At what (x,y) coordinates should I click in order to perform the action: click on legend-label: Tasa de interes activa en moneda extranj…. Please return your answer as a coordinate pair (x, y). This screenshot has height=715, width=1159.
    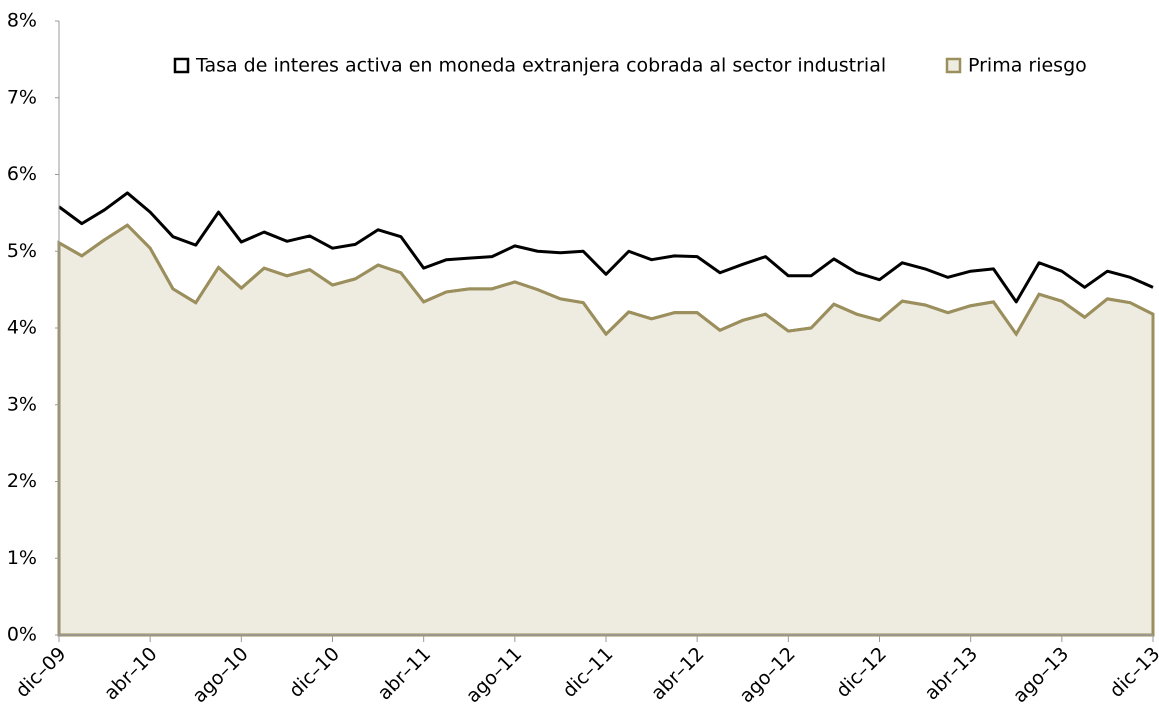
    Looking at the image, I should click on (540, 66).